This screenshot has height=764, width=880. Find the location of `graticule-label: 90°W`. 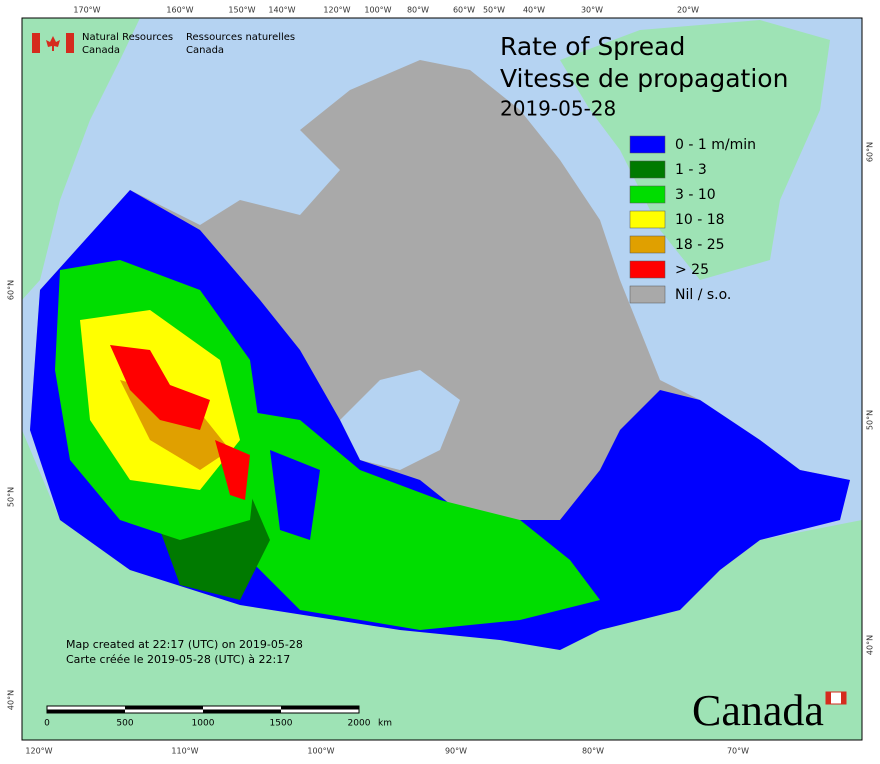

graticule-label: 90°W is located at coordinates (456, 751).